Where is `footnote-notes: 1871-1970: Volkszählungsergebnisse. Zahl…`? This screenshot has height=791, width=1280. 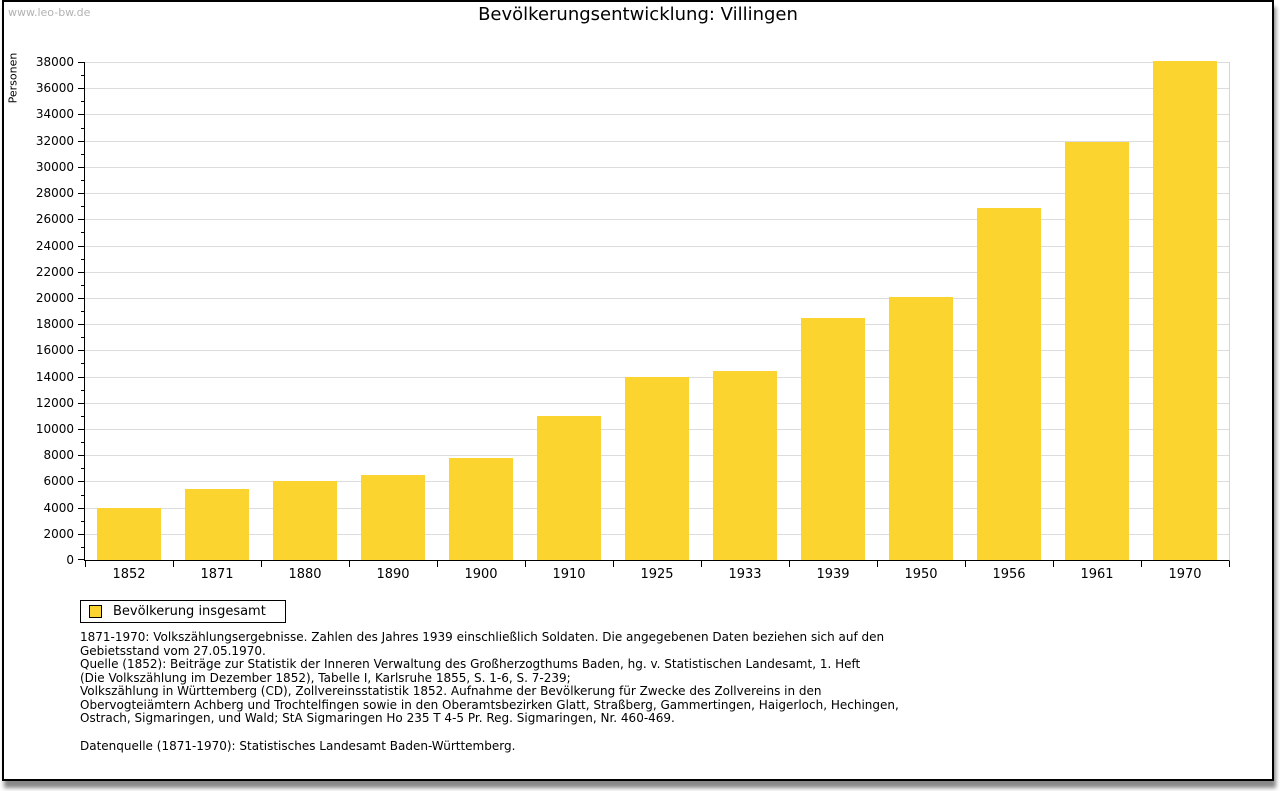
footnote-notes: 1871-1970: Volkszählungsergebnisse. Zahl… is located at coordinates (489, 677).